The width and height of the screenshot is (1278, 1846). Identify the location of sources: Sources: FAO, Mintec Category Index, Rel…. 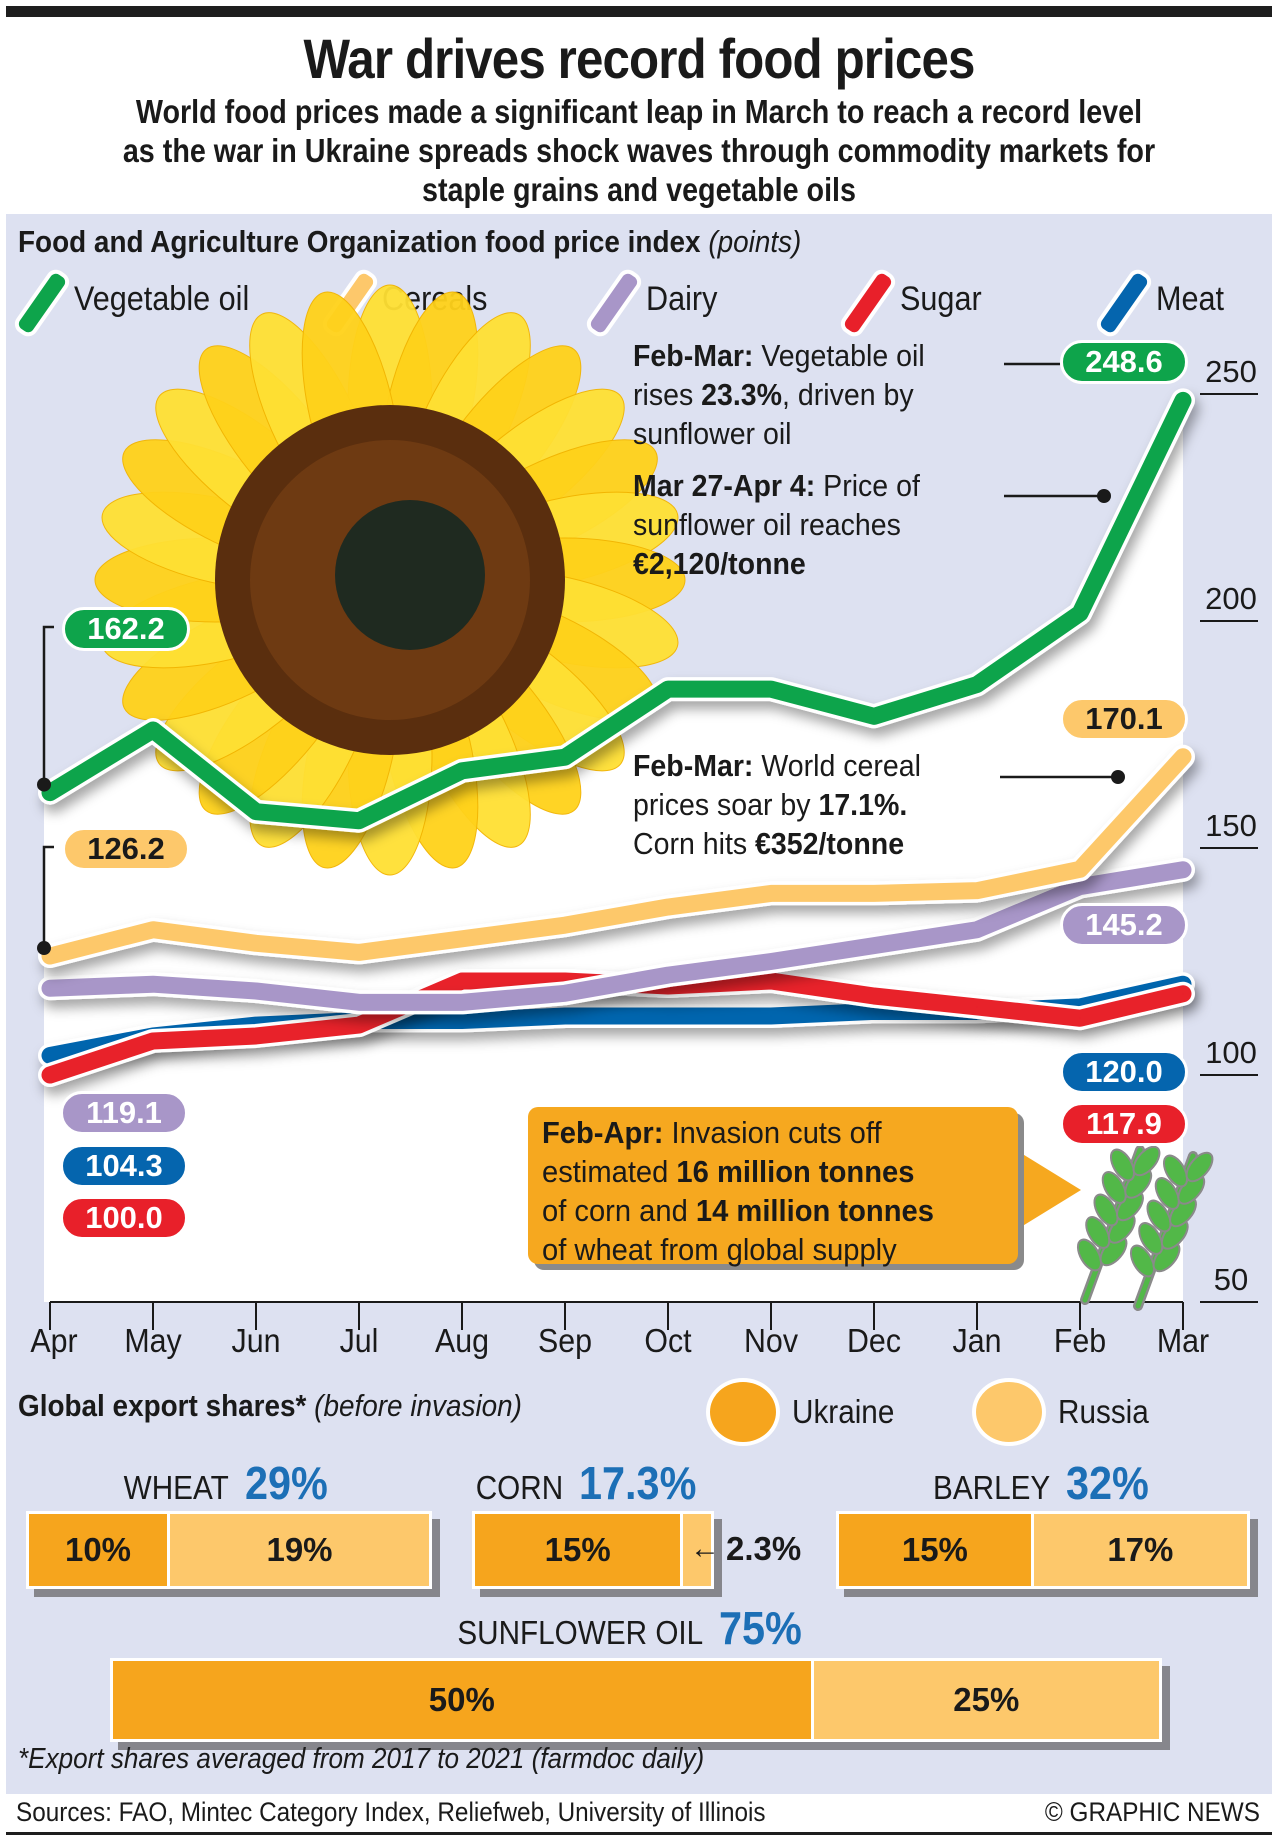
(391, 1812).